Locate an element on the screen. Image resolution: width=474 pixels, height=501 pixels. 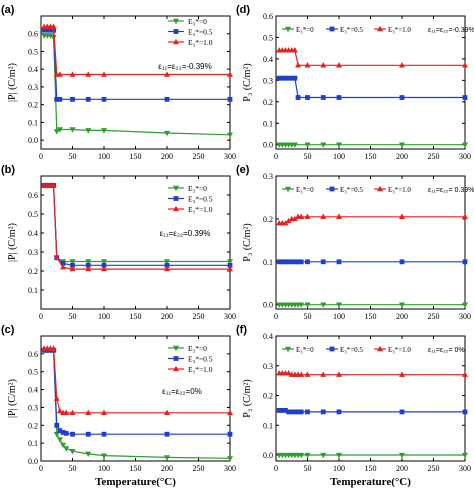
y-tick-label: 0.5 is located at coordinates (33, 372).